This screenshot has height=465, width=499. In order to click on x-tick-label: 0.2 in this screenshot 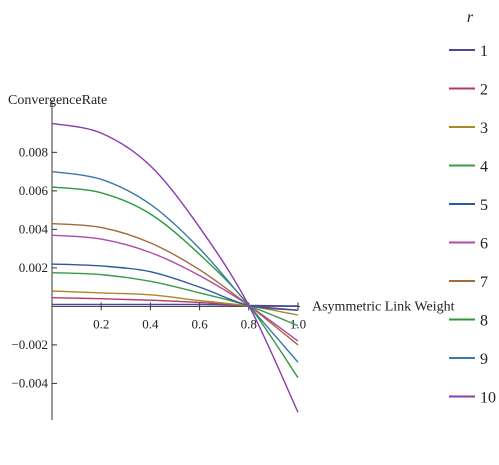, I will do `click(101, 323)`.